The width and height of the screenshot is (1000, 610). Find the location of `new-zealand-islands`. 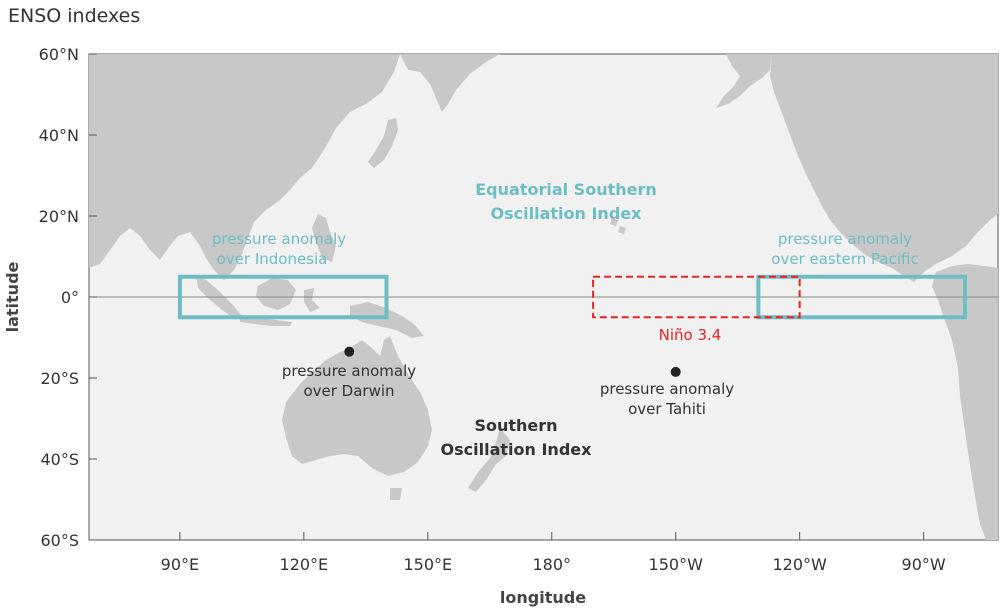

new-zealand-islands is located at coordinates (489, 460).